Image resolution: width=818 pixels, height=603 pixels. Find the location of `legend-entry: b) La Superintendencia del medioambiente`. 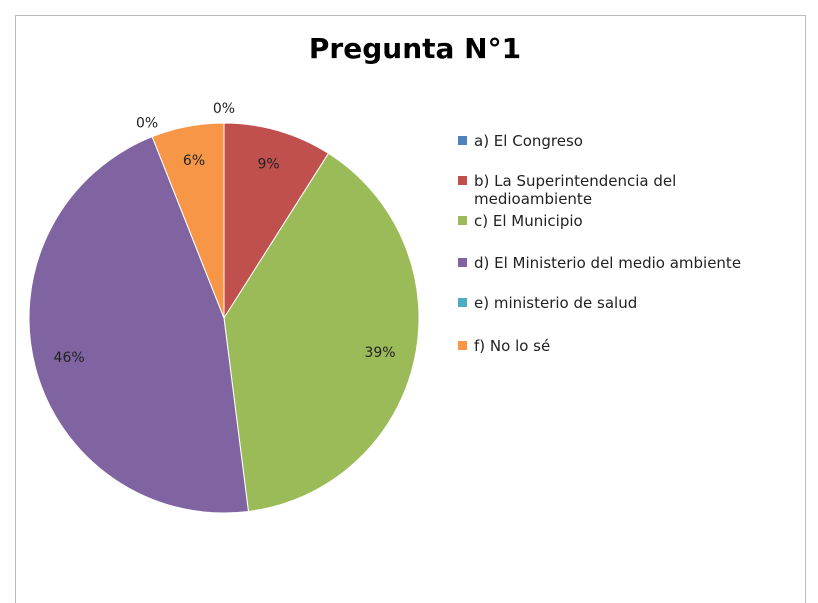

legend-entry: b) La Superintendencia del medioambiente is located at coordinates (601, 190).